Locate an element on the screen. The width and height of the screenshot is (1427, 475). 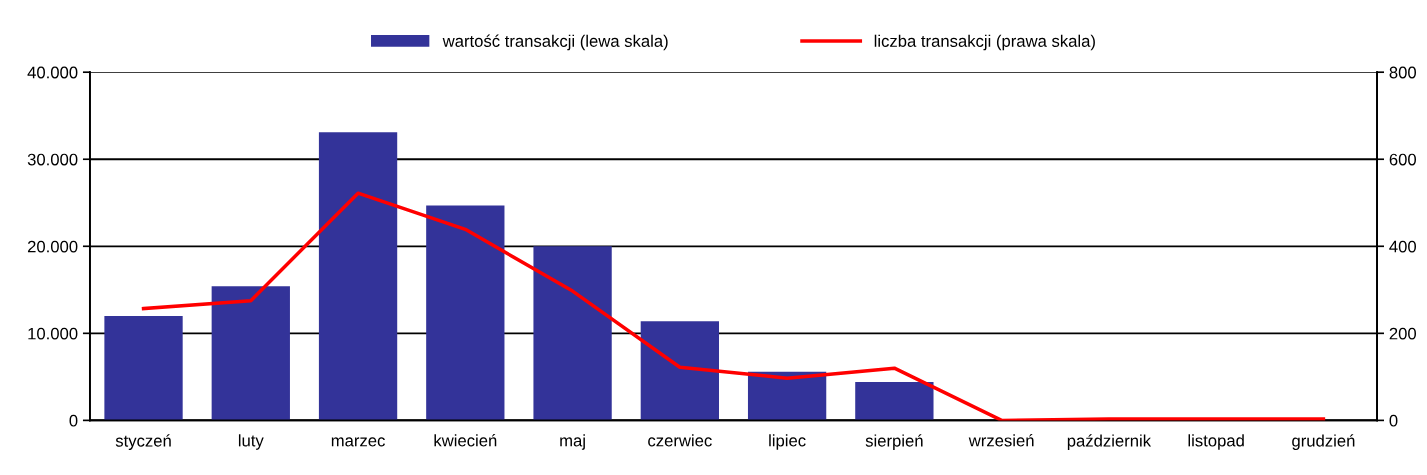
y-tick-label: 10.000 is located at coordinates (53, 333).